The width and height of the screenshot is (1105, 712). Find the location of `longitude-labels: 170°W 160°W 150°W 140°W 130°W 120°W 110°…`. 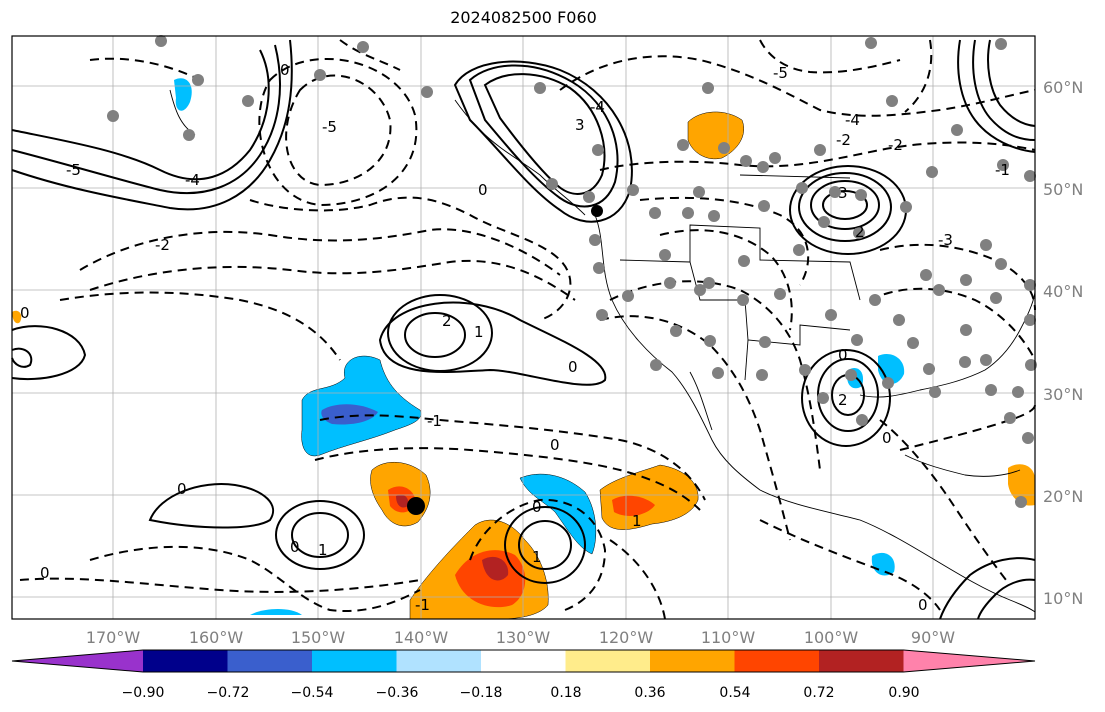

longitude-labels: 170°W 160°W 150°W 140°W 130°W 120°W 110°… is located at coordinates (520, 637).